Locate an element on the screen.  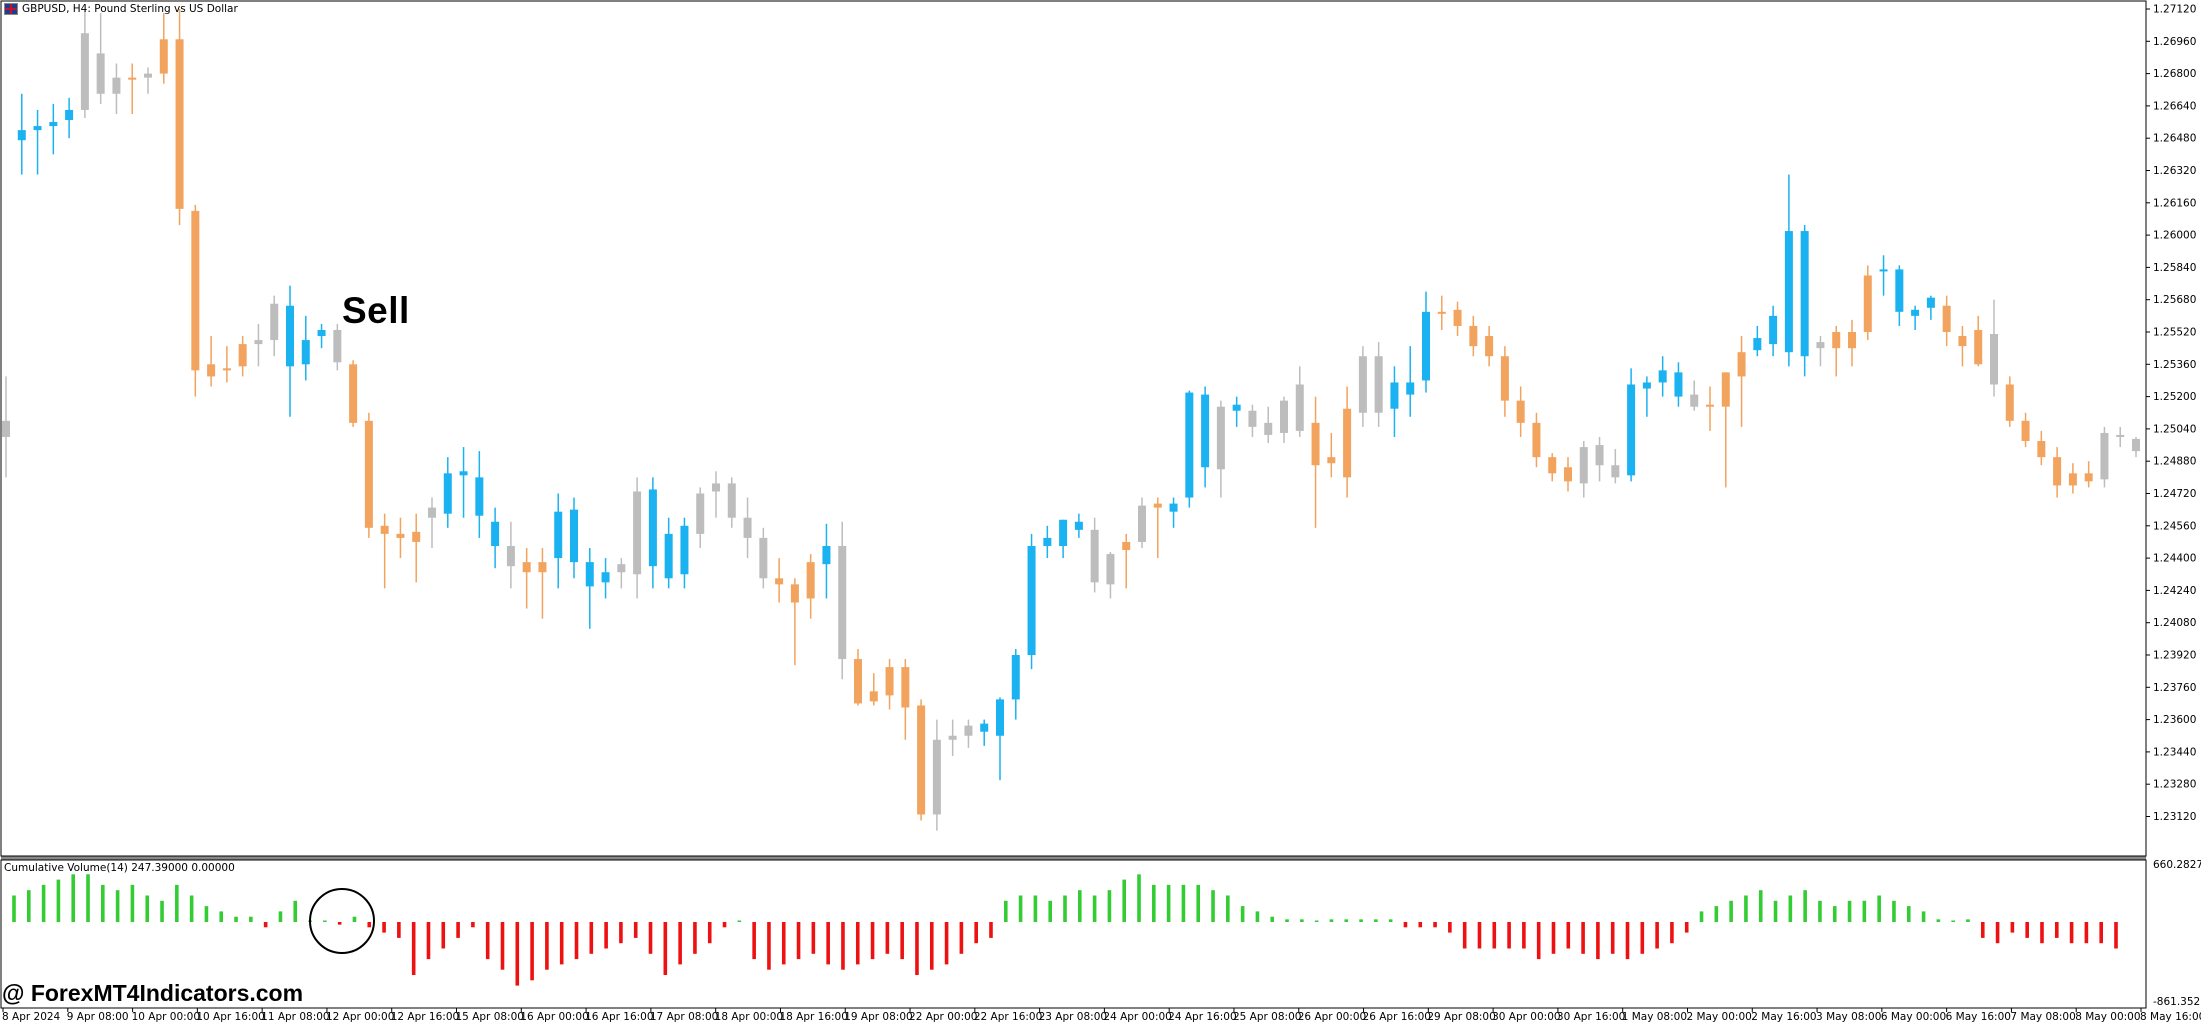
time-axis-label: 2 May 16:00 is located at coordinates (1783, 1017).